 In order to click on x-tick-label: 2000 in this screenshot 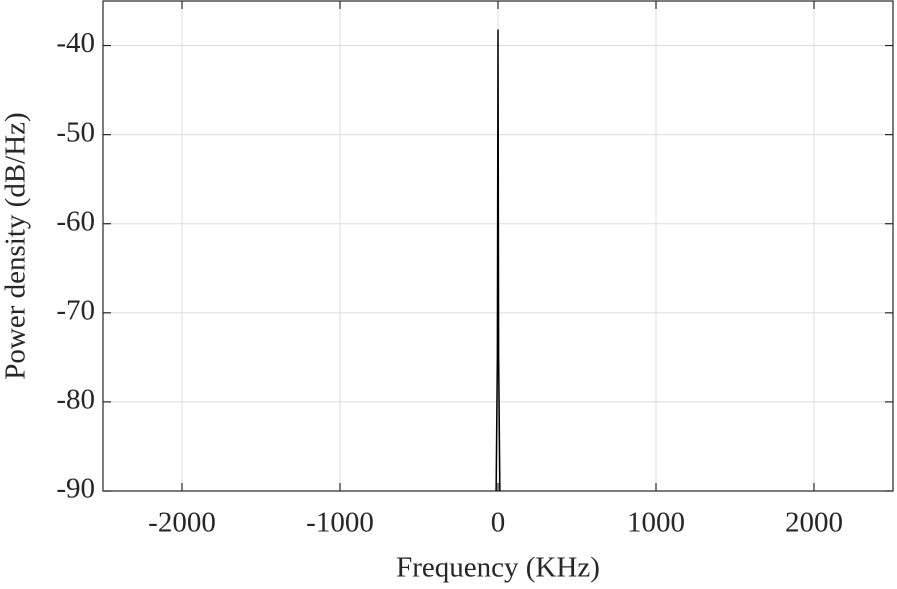, I will do `click(814, 523)`.